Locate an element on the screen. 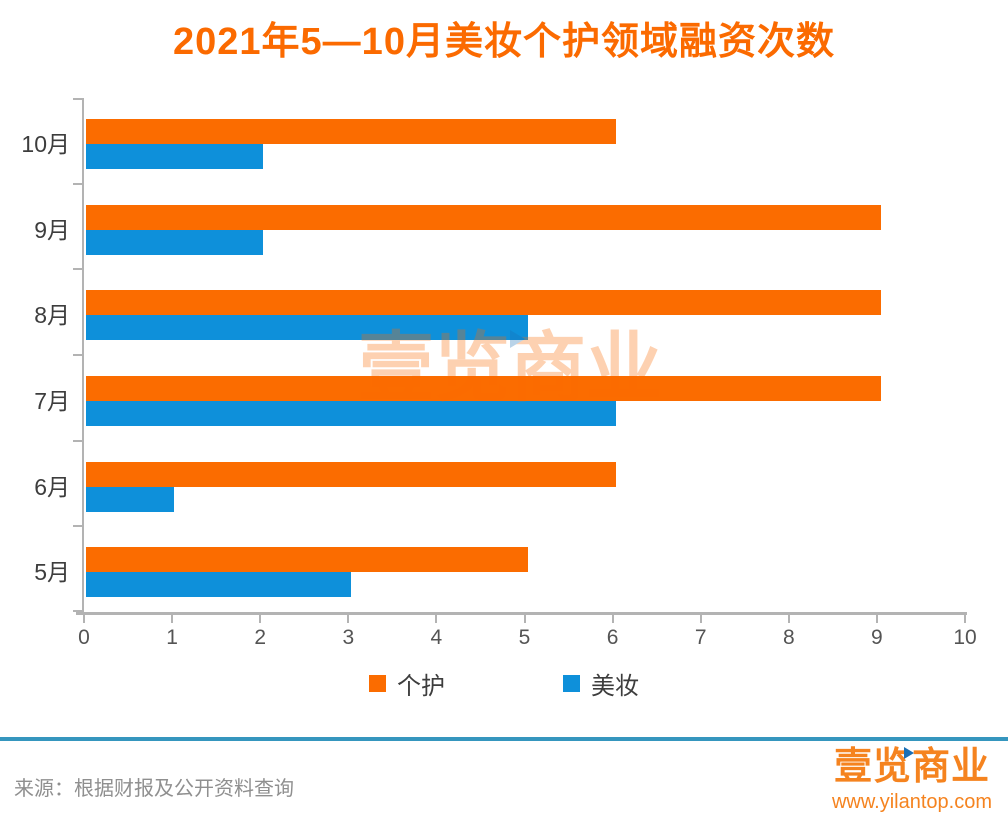 Image resolution: width=1008 pixels, height=832 pixels. category-label-1: 9月 is located at coordinates (52, 229).